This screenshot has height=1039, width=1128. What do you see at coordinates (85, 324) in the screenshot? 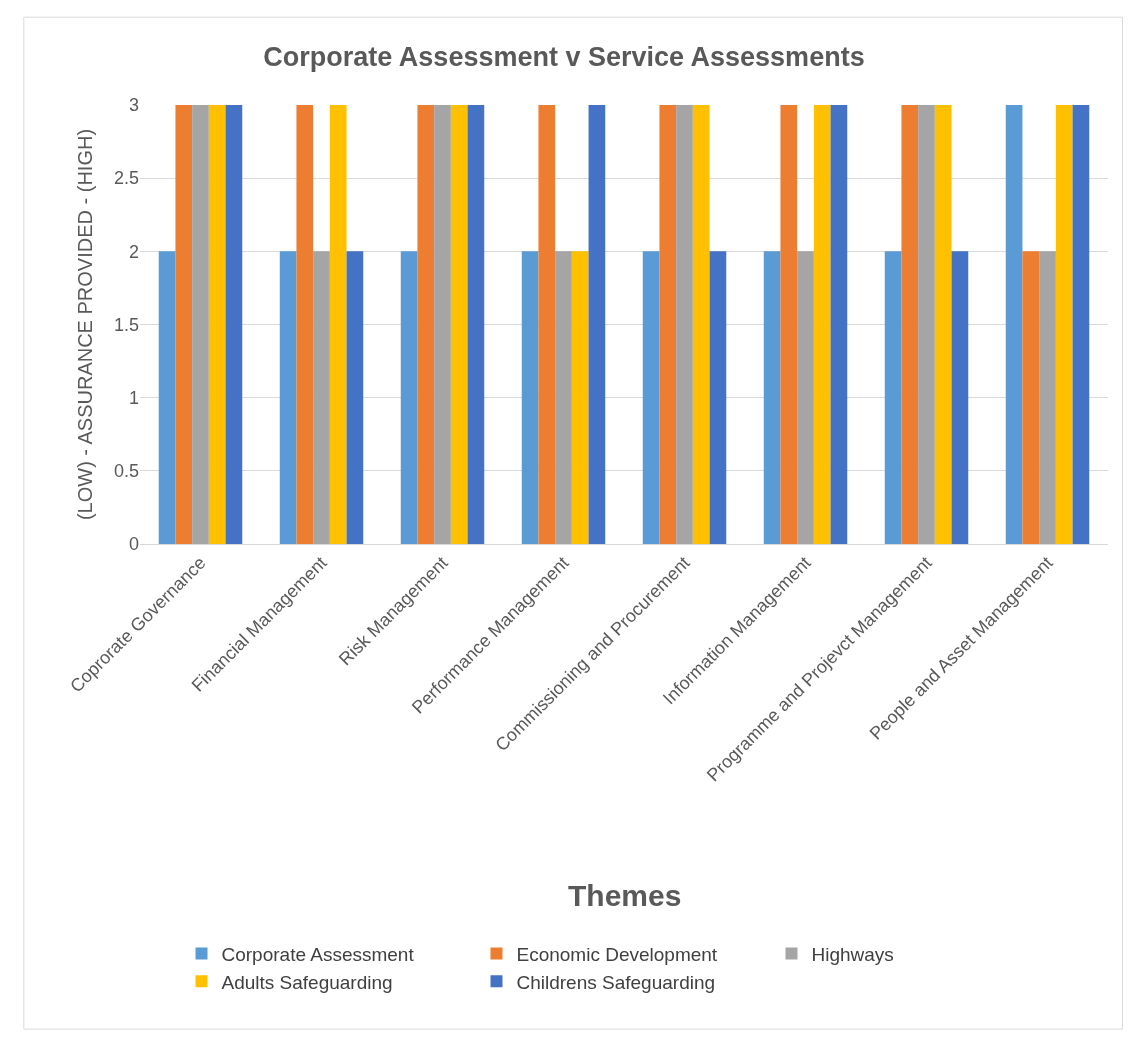
I see `y-axis-title: (LOW) - ASSURANCE PROVIDED - (HIGH)` at bounding box center [85, 324].